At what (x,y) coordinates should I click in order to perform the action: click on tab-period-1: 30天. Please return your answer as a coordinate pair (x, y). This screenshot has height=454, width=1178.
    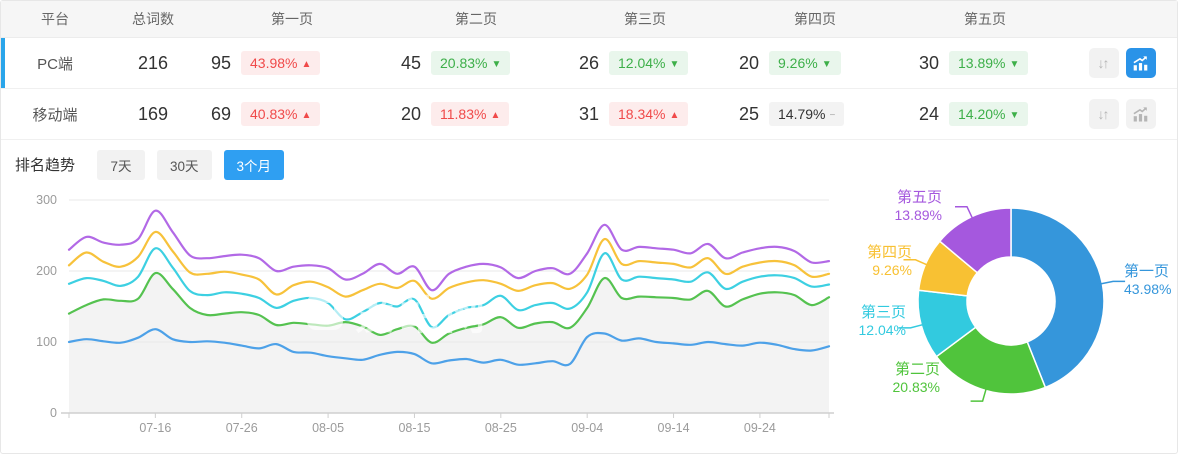
    Looking at the image, I should click on (184, 164).